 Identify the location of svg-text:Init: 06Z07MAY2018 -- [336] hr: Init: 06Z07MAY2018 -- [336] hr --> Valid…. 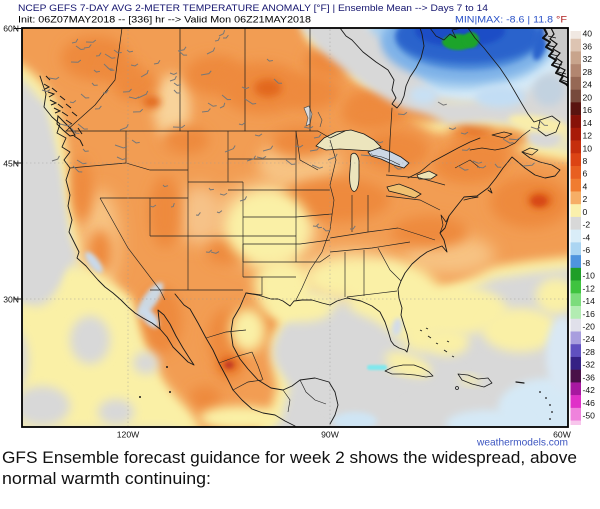
(164, 20).